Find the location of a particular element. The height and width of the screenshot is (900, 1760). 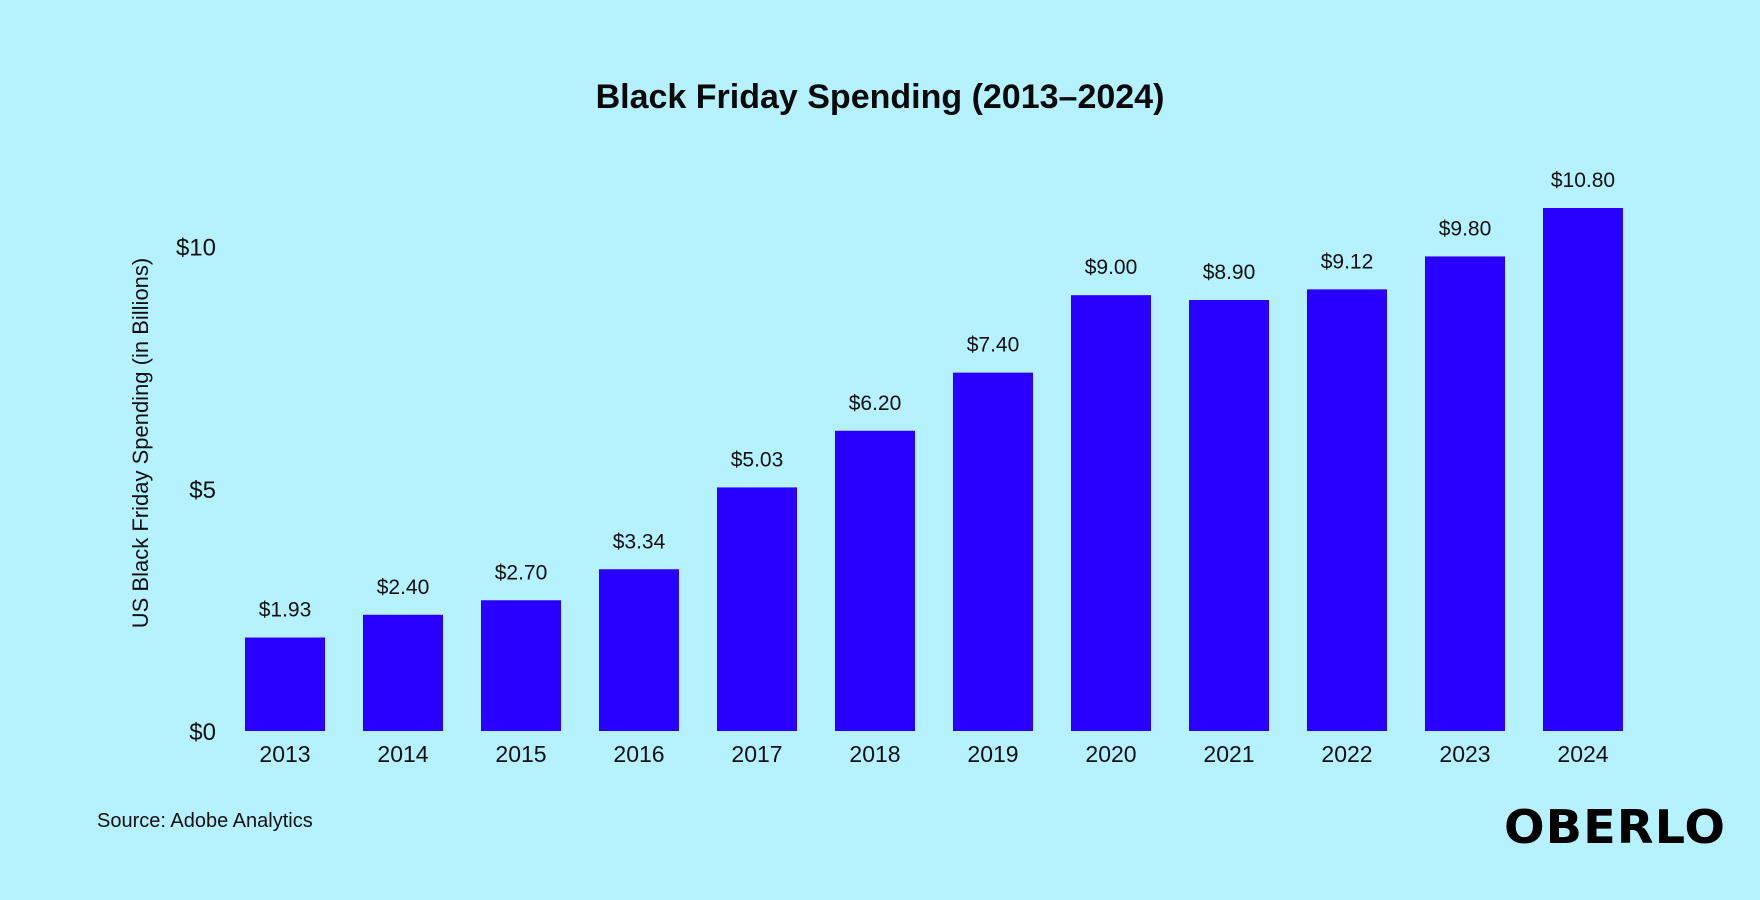

value-label-2018: $6.20 is located at coordinates (875, 403).